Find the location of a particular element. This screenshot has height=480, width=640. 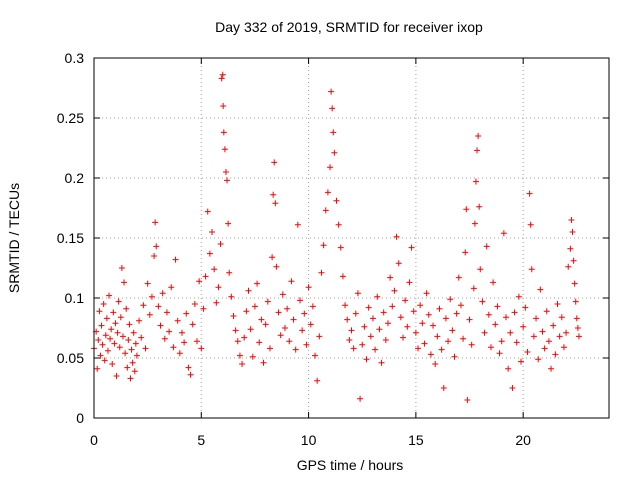

y-tick-label: 0 is located at coordinates (80, 418).